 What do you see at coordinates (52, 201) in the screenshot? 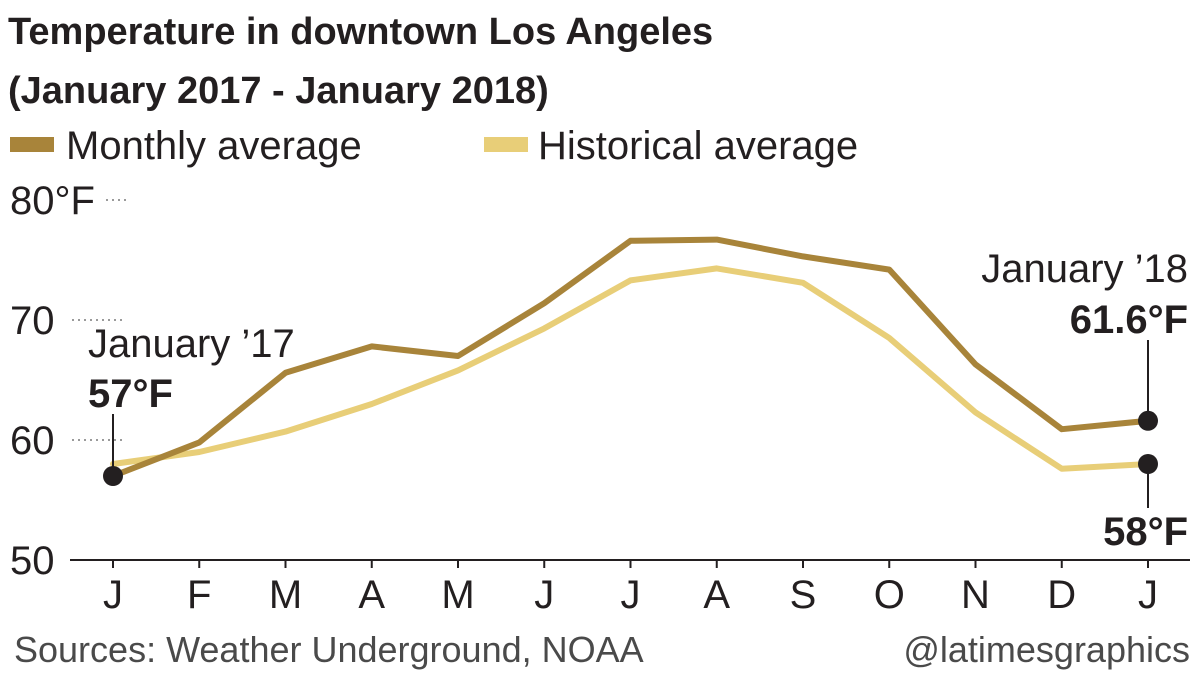
I see `y-tick-label-80: 80°F` at bounding box center [52, 201].